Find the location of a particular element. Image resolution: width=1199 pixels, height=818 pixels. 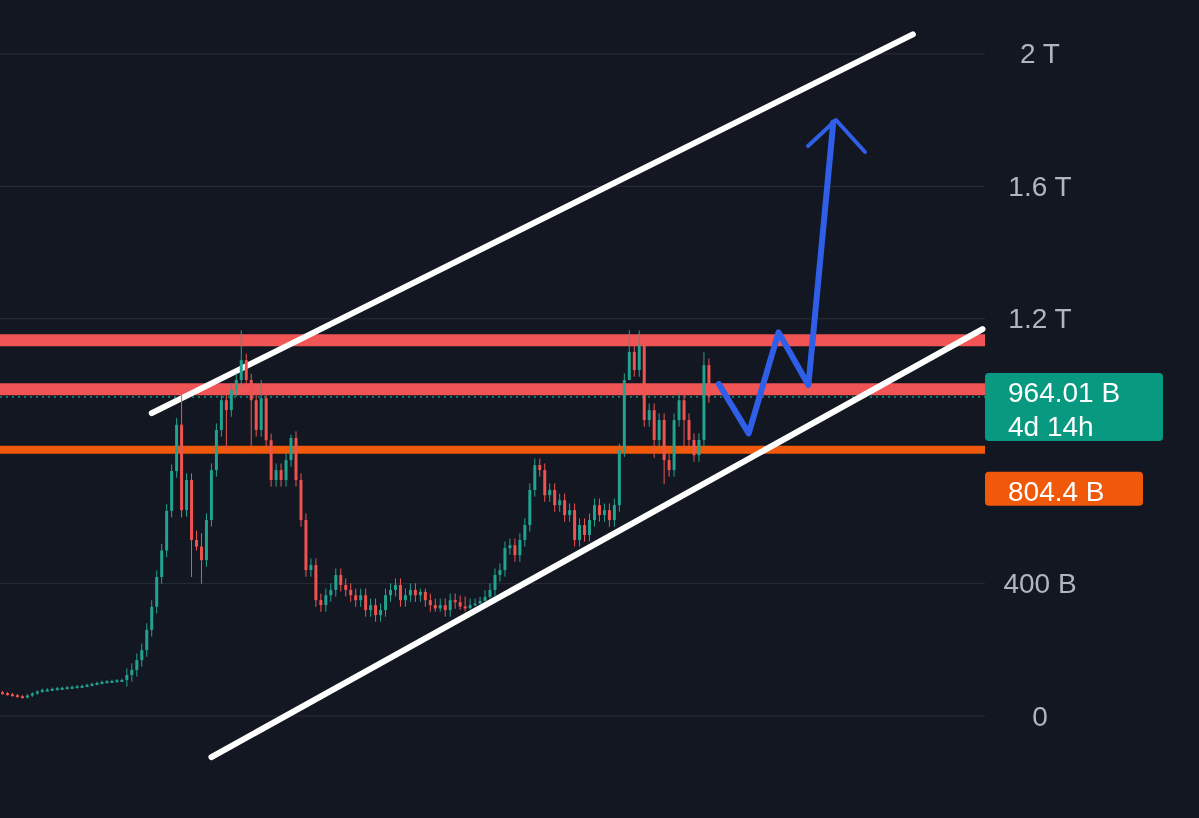

ref-line-label: 804.4 B is located at coordinates (1056, 492).